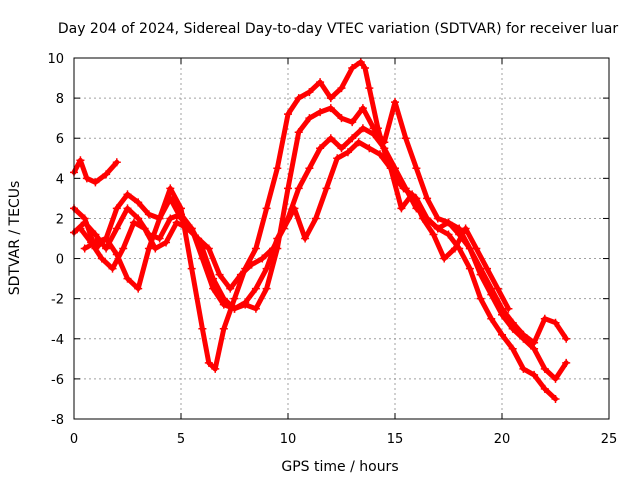 This screenshot has height=480, width=640. Describe the element at coordinates (609, 439) in the screenshot. I see `x-tick-label: 25` at that location.